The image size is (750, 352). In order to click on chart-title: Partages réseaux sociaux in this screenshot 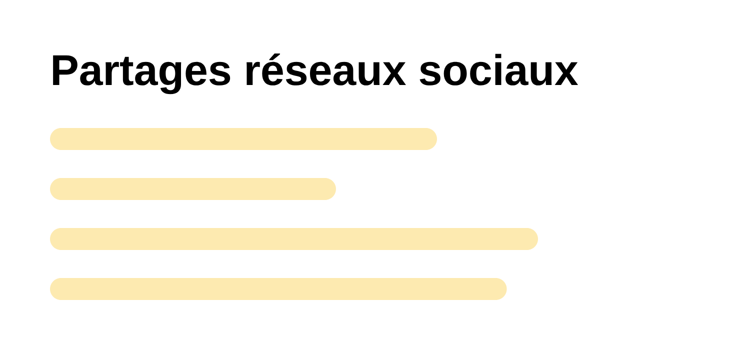, I will do `click(315, 73)`.